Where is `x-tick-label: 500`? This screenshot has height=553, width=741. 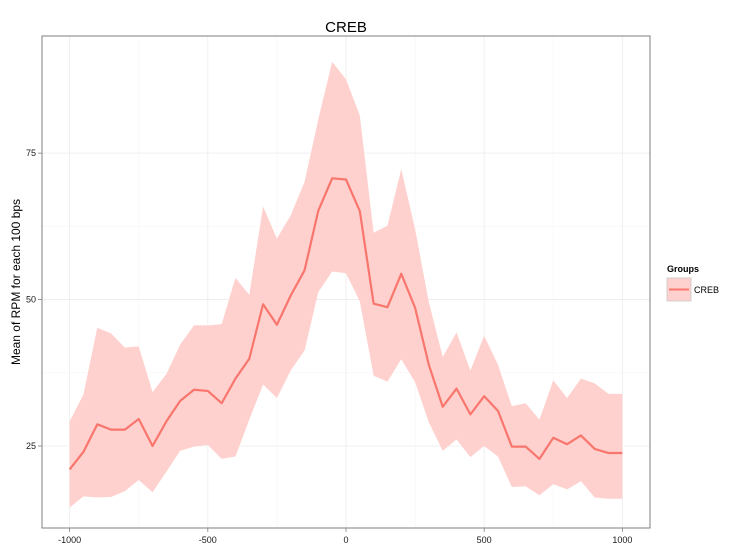 x-tick-label: 500 is located at coordinates (484, 540).